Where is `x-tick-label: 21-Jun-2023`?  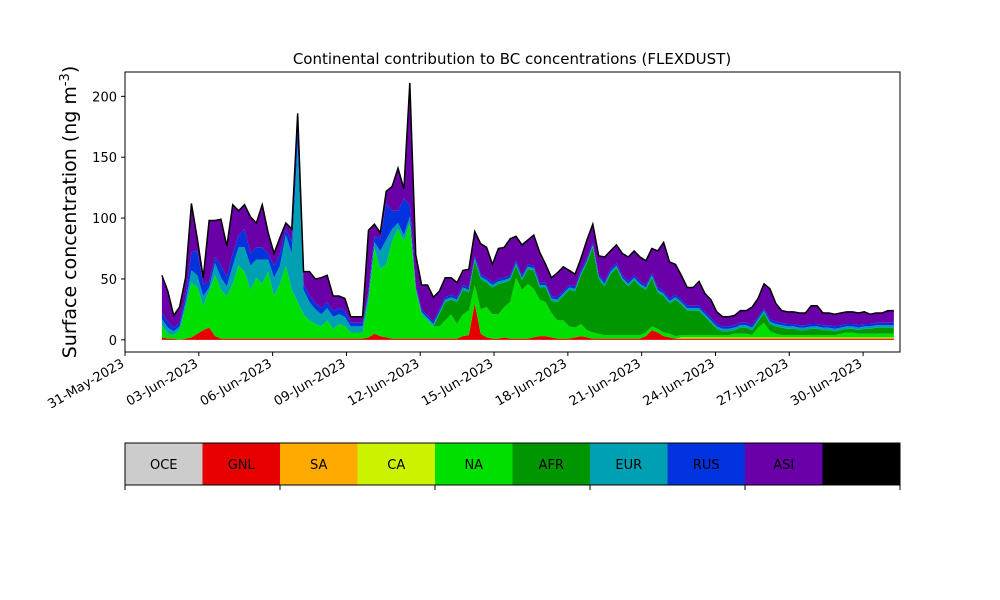 x-tick-label: 21-Jun-2023 is located at coordinates (605, 382).